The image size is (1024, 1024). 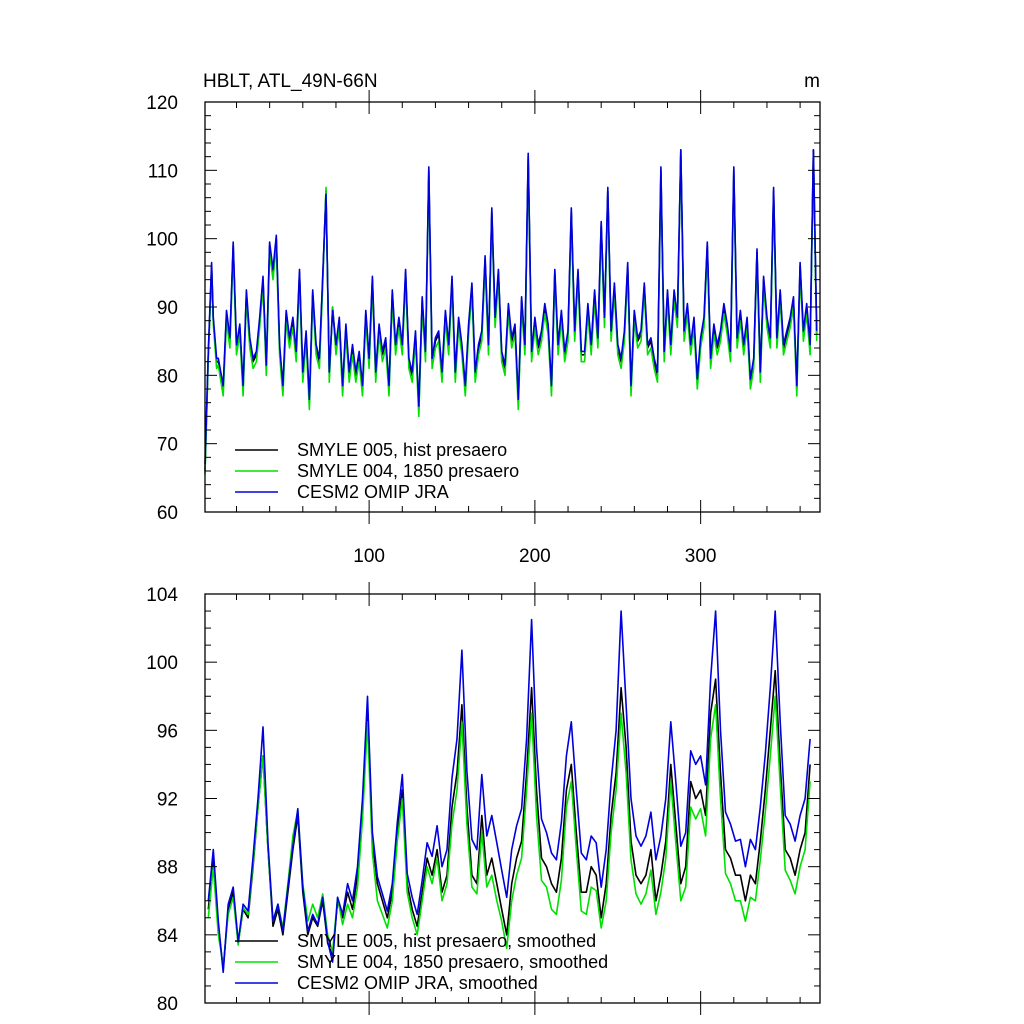 What do you see at coordinates (167, 445) in the screenshot?
I see `y-tick-label: 70` at bounding box center [167, 445].